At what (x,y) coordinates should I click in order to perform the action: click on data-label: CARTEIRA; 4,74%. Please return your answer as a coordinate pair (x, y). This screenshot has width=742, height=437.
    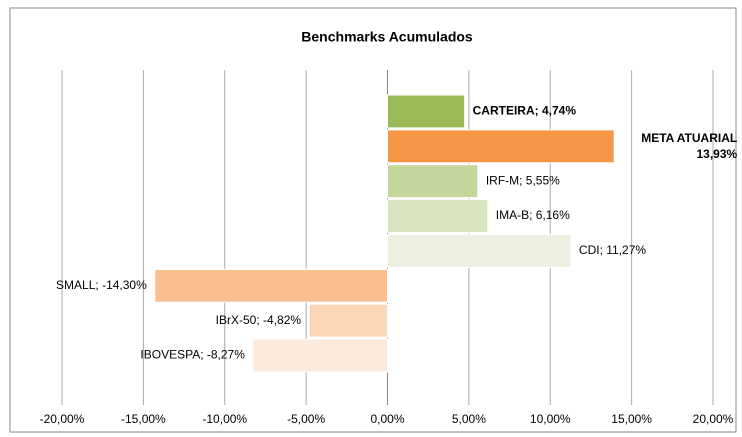
    Looking at the image, I should click on (525, 111).